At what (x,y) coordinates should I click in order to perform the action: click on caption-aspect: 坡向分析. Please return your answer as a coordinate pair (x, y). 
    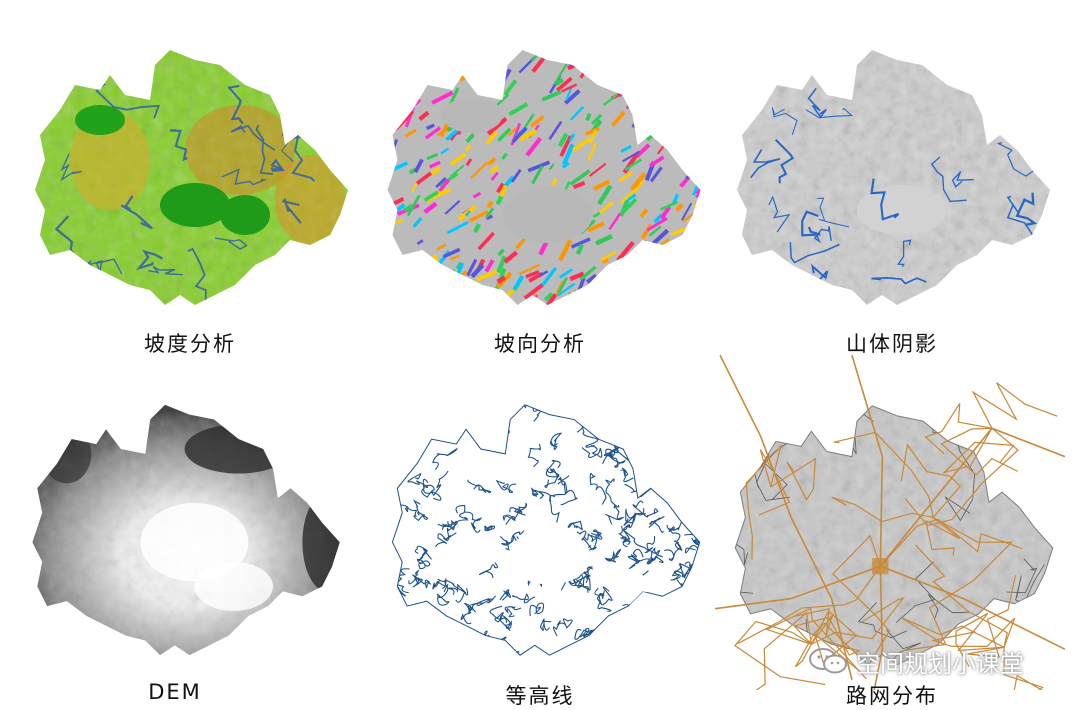
    Looking at the image, I should click on (540, 344).